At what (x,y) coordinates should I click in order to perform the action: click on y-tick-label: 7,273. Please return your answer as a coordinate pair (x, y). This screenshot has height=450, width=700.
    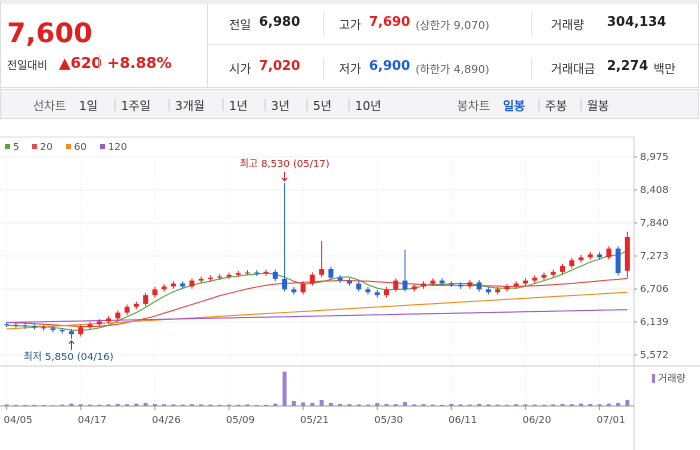
    Looking at the image, I should click on (654, 256).